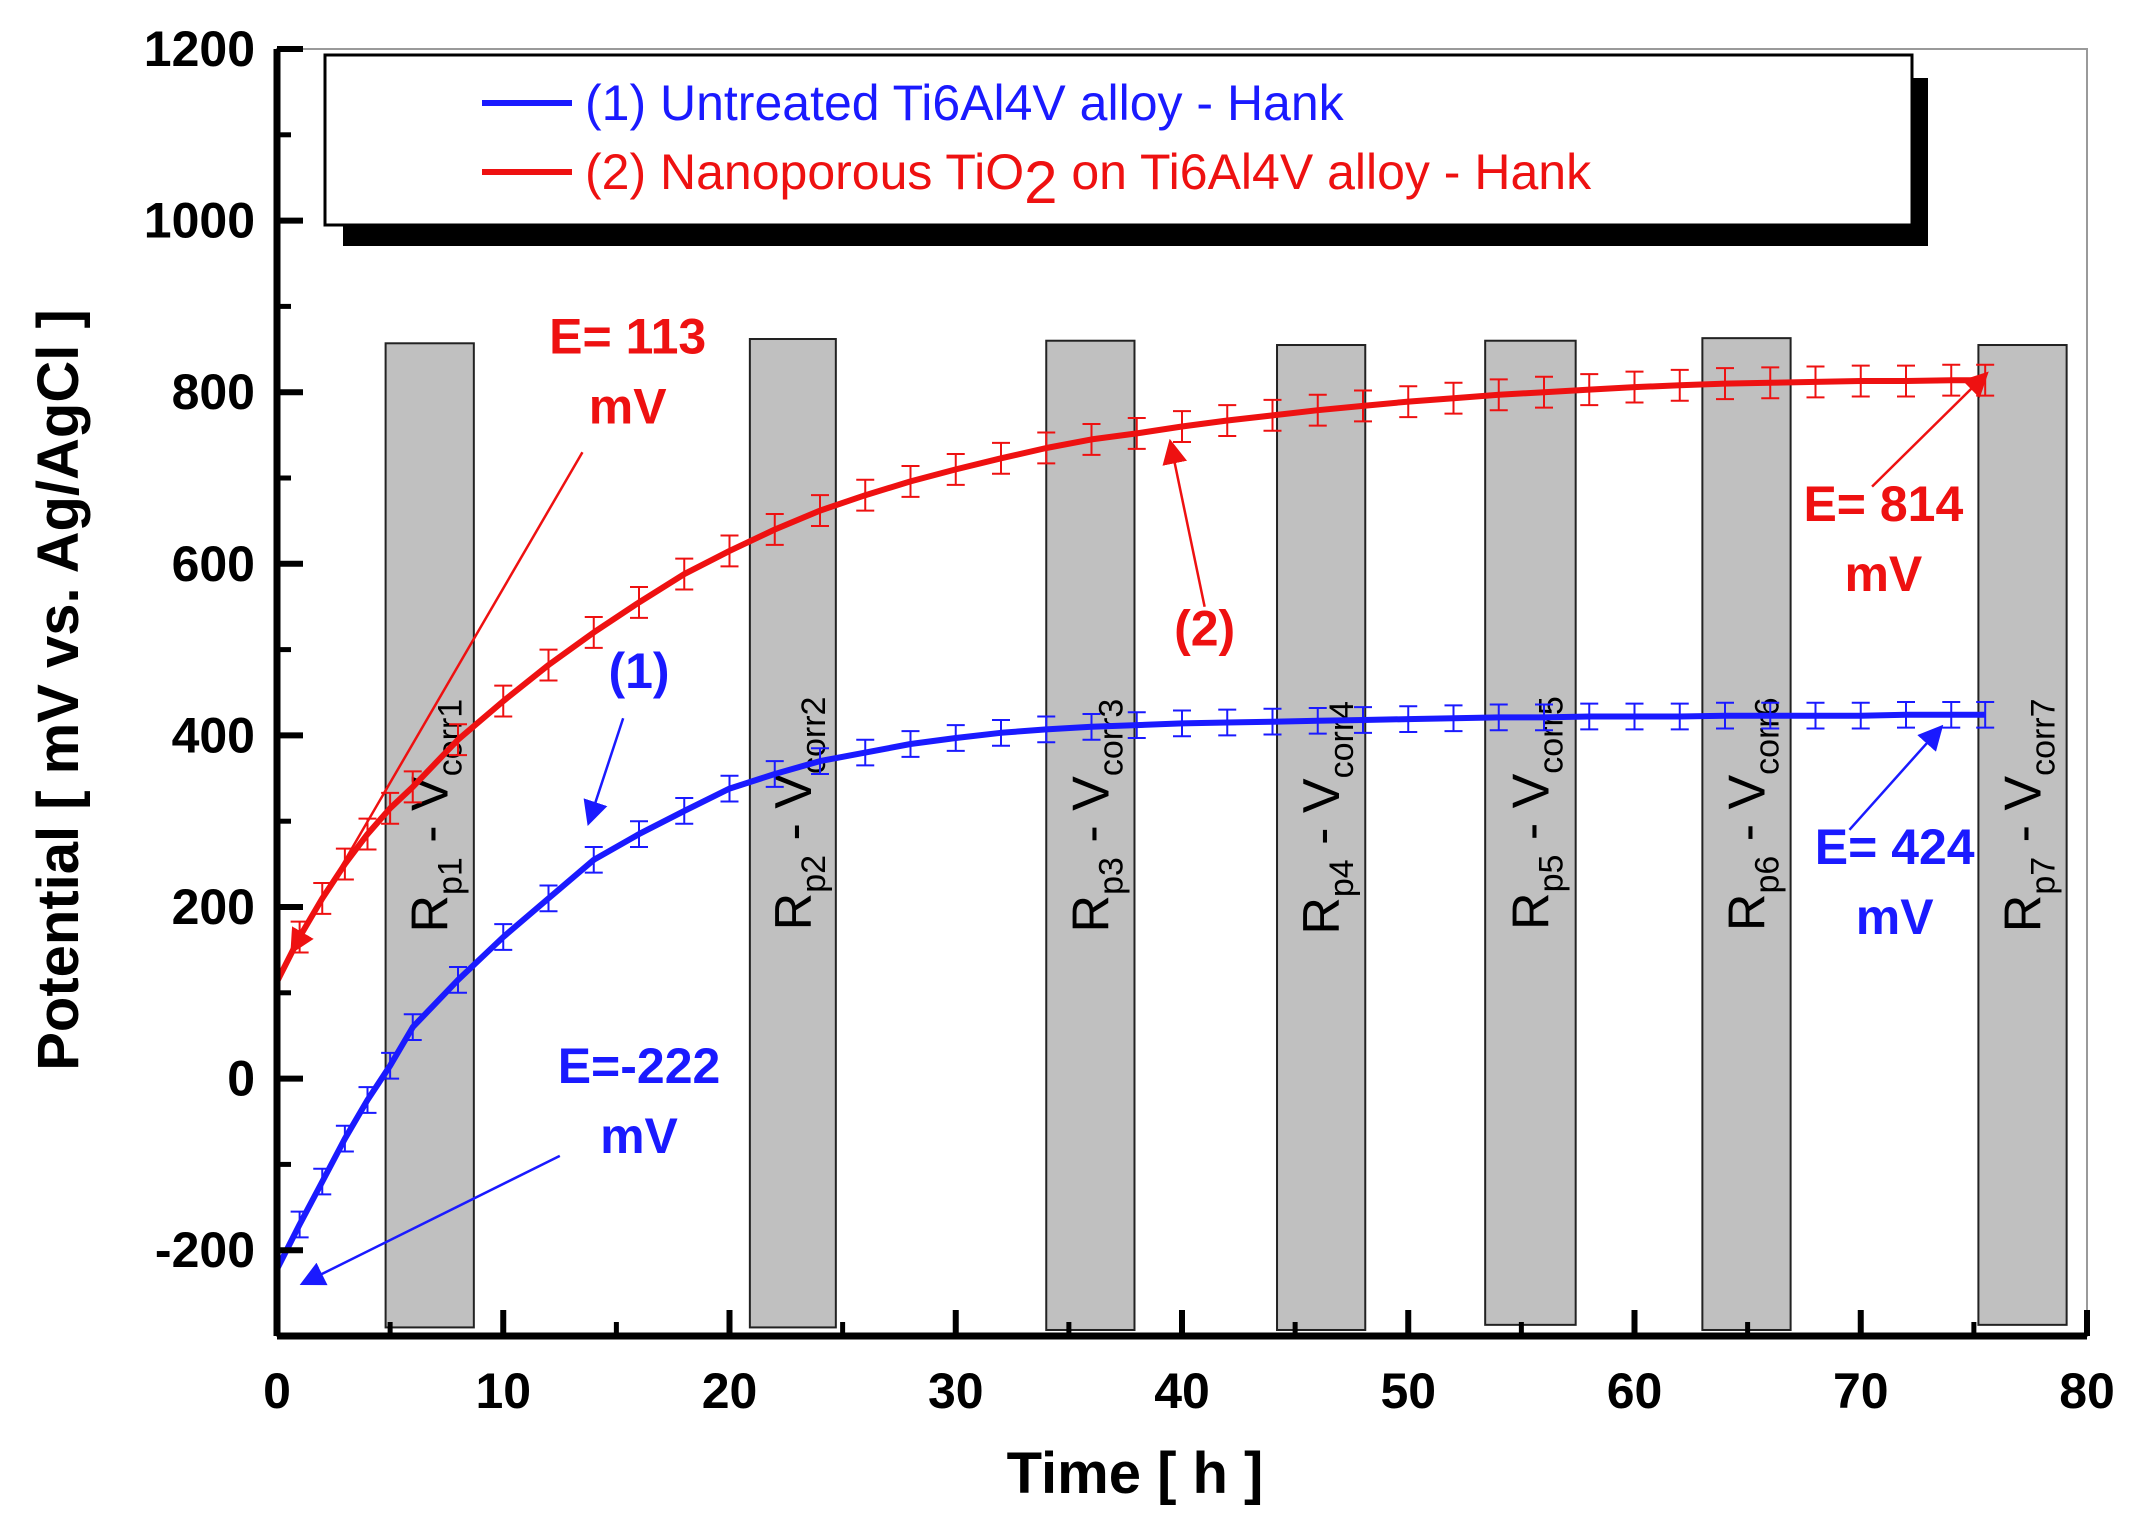  I want to click on annotation-3: (1), so click(626, 734).